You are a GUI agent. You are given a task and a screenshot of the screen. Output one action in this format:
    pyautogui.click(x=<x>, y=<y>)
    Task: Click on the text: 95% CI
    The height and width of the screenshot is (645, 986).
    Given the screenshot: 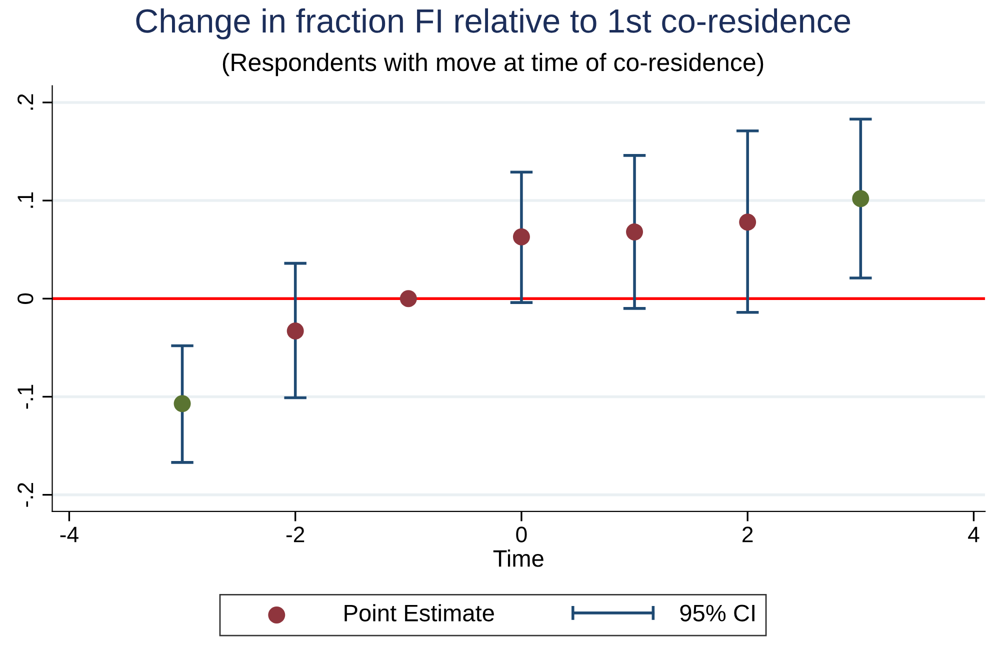 What is the action you would take?
    pyautogui.click(x=717, y=613)
    